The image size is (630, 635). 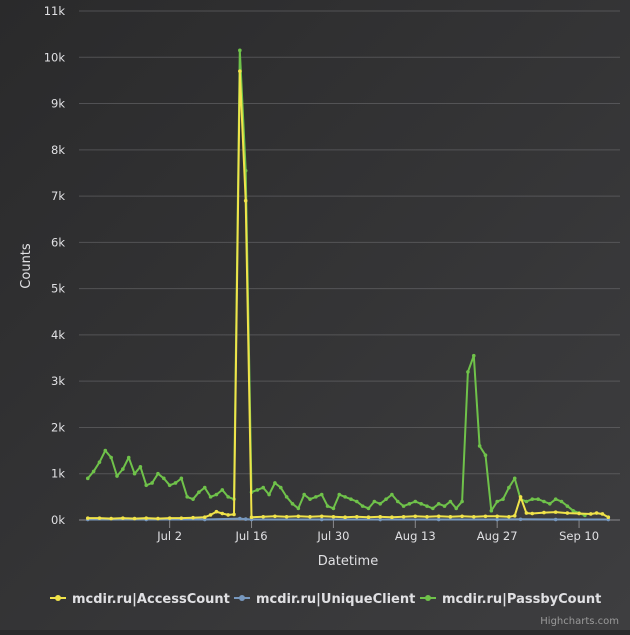 What do you see at coordinates (579, 621) in the screenshot?
I see `credits-link: Highcharts.com` at bounding box center [579, 621].